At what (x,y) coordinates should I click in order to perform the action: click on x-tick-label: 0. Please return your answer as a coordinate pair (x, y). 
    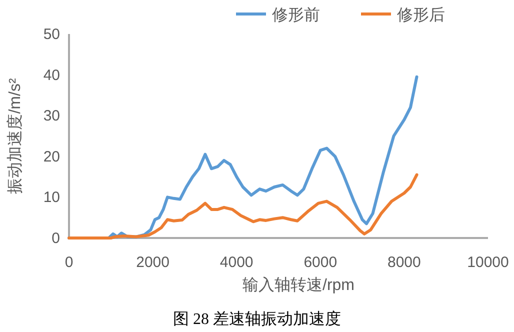
    Looking at the image, I should click on (69, 262).